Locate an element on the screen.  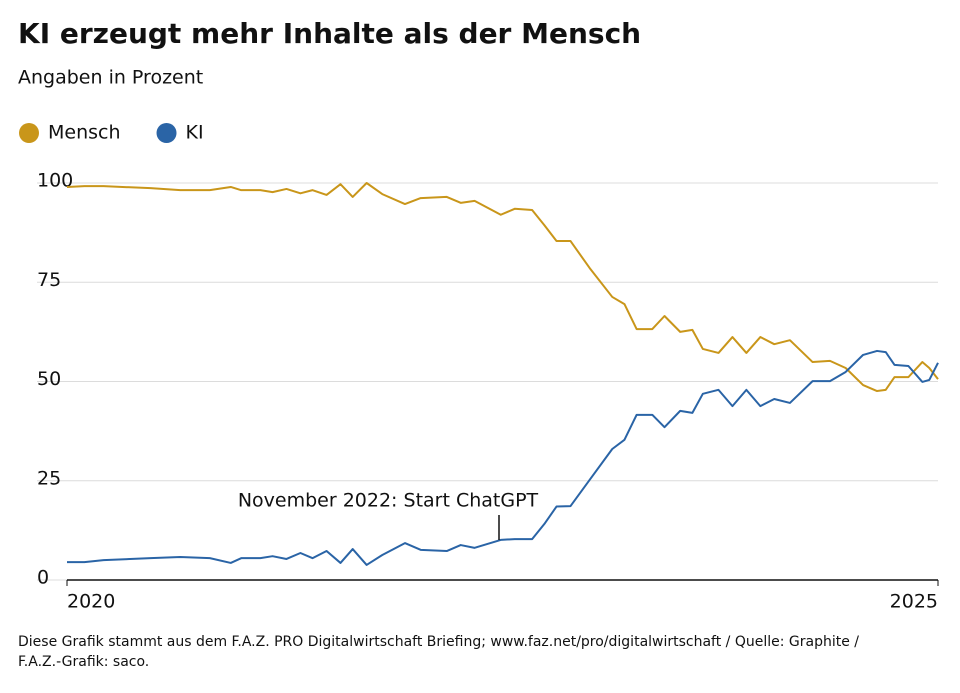
y-tick-label: 0 is located at coordinates (43, 578).